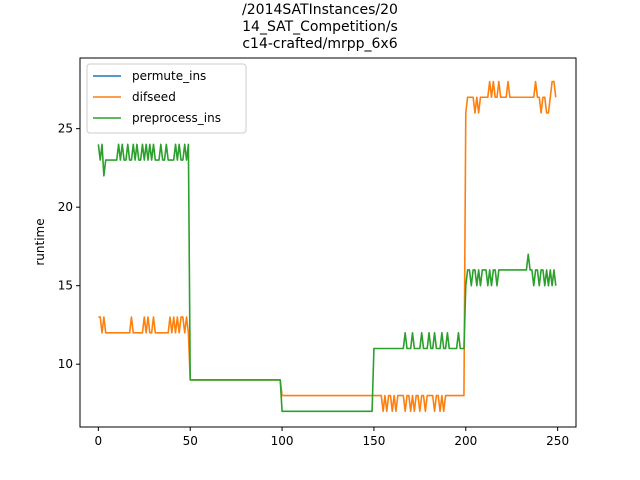 Image resolution: width=640 pixels, height=480 pixels. I want to click on x-axis: 0 50 100 150 200 250, so click(332, 437).